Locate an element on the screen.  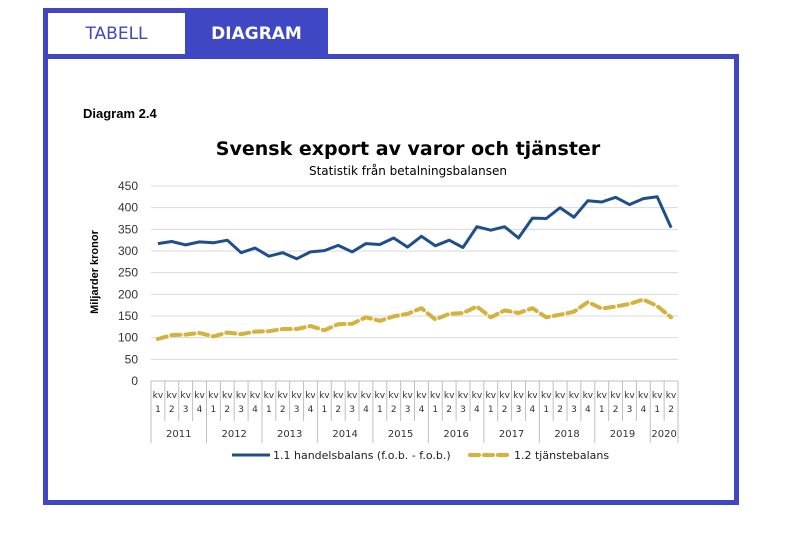
y-tick-label: 50 is located at coordinates (132, 359).